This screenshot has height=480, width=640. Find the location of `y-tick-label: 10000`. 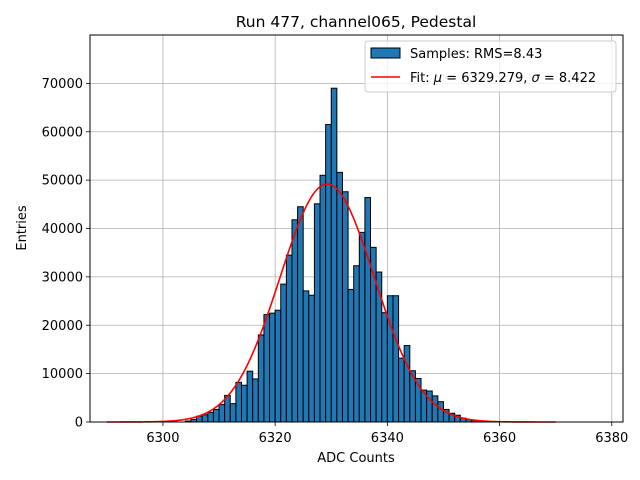

y-tick-label: 10000 is located at coordinates (62, 374).